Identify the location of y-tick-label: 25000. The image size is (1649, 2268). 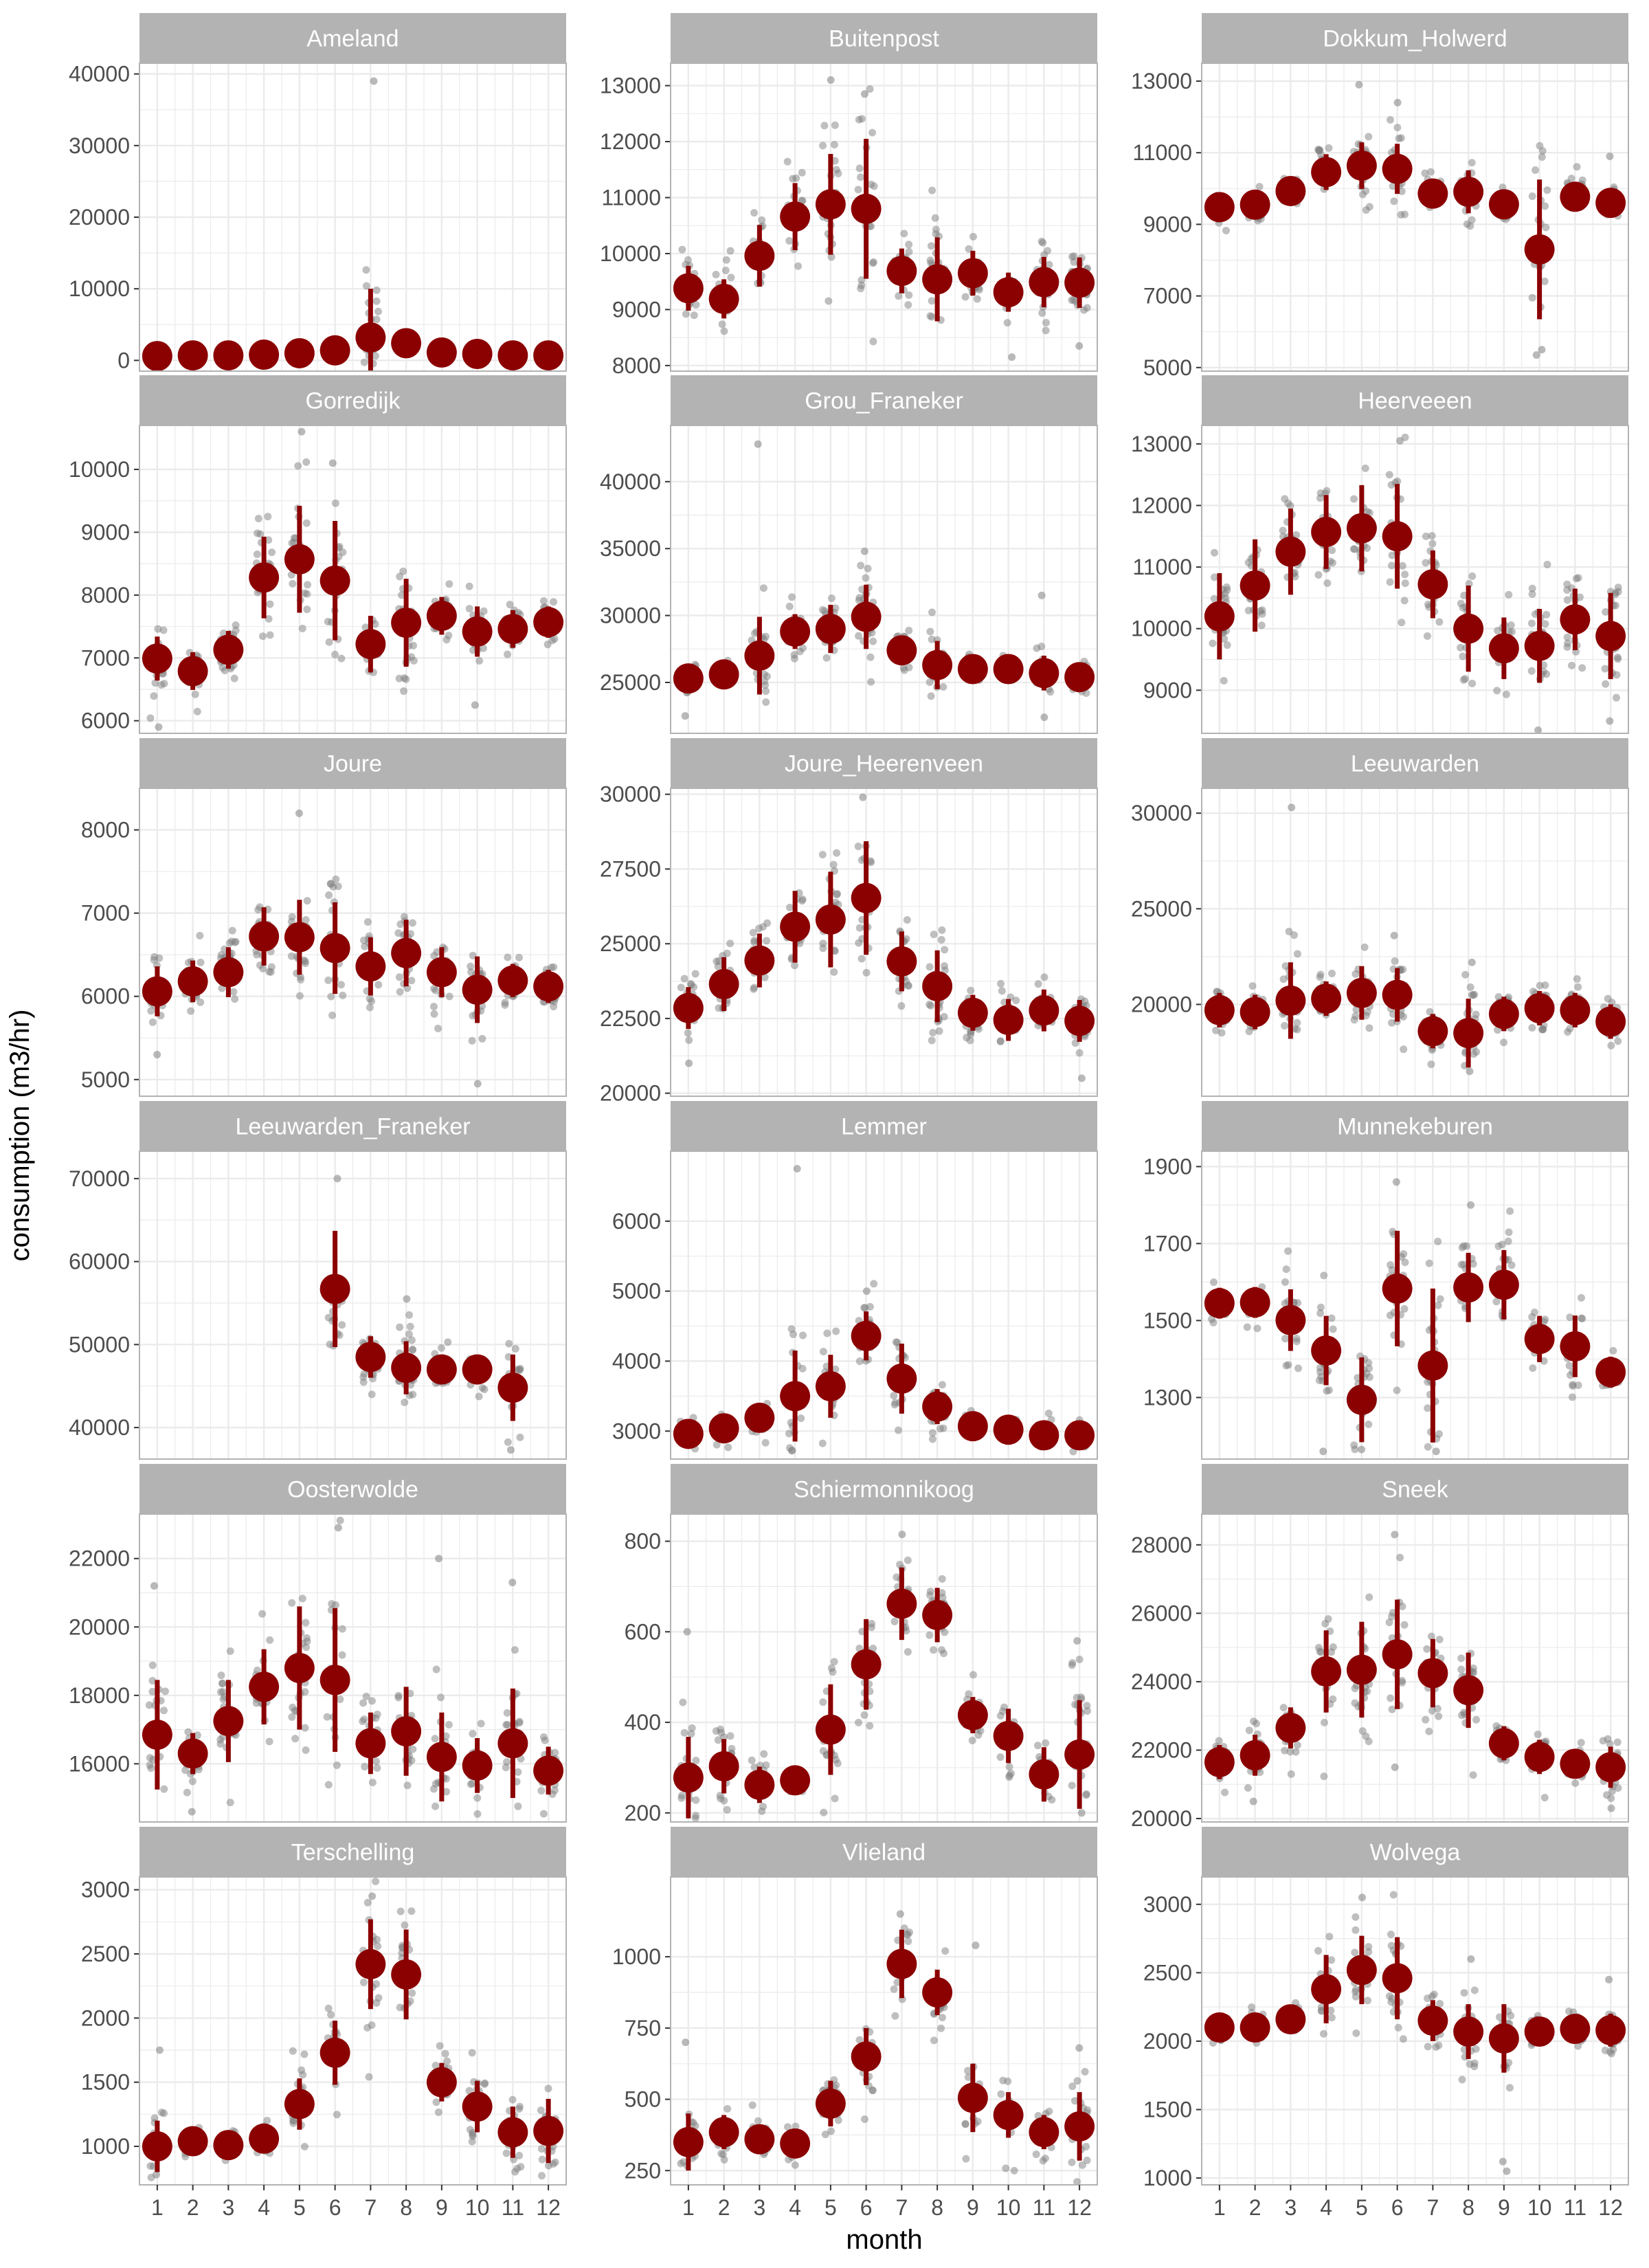
(1161, 908).